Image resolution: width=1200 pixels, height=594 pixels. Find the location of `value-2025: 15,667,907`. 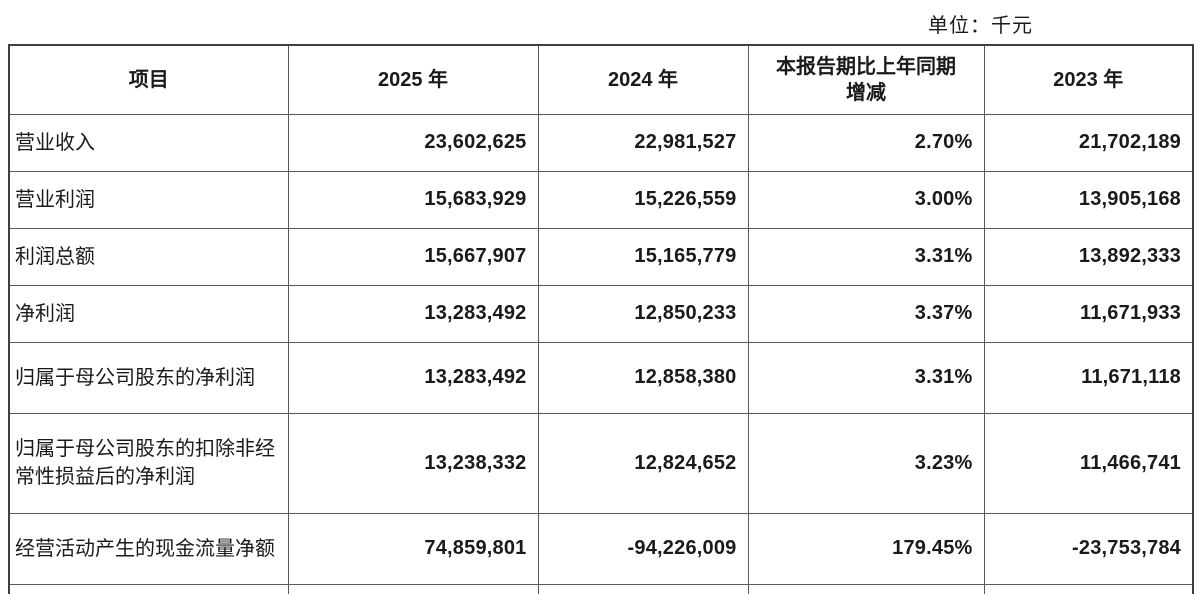

value-2025: 15,667,907 is located at coordinates (413, 256).